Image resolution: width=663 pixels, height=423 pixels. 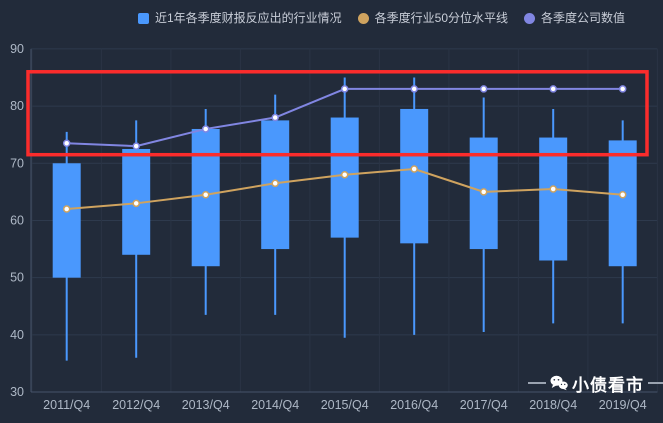 I want to click on y-axis-tick-label: 70, so click(x=17, y=163).